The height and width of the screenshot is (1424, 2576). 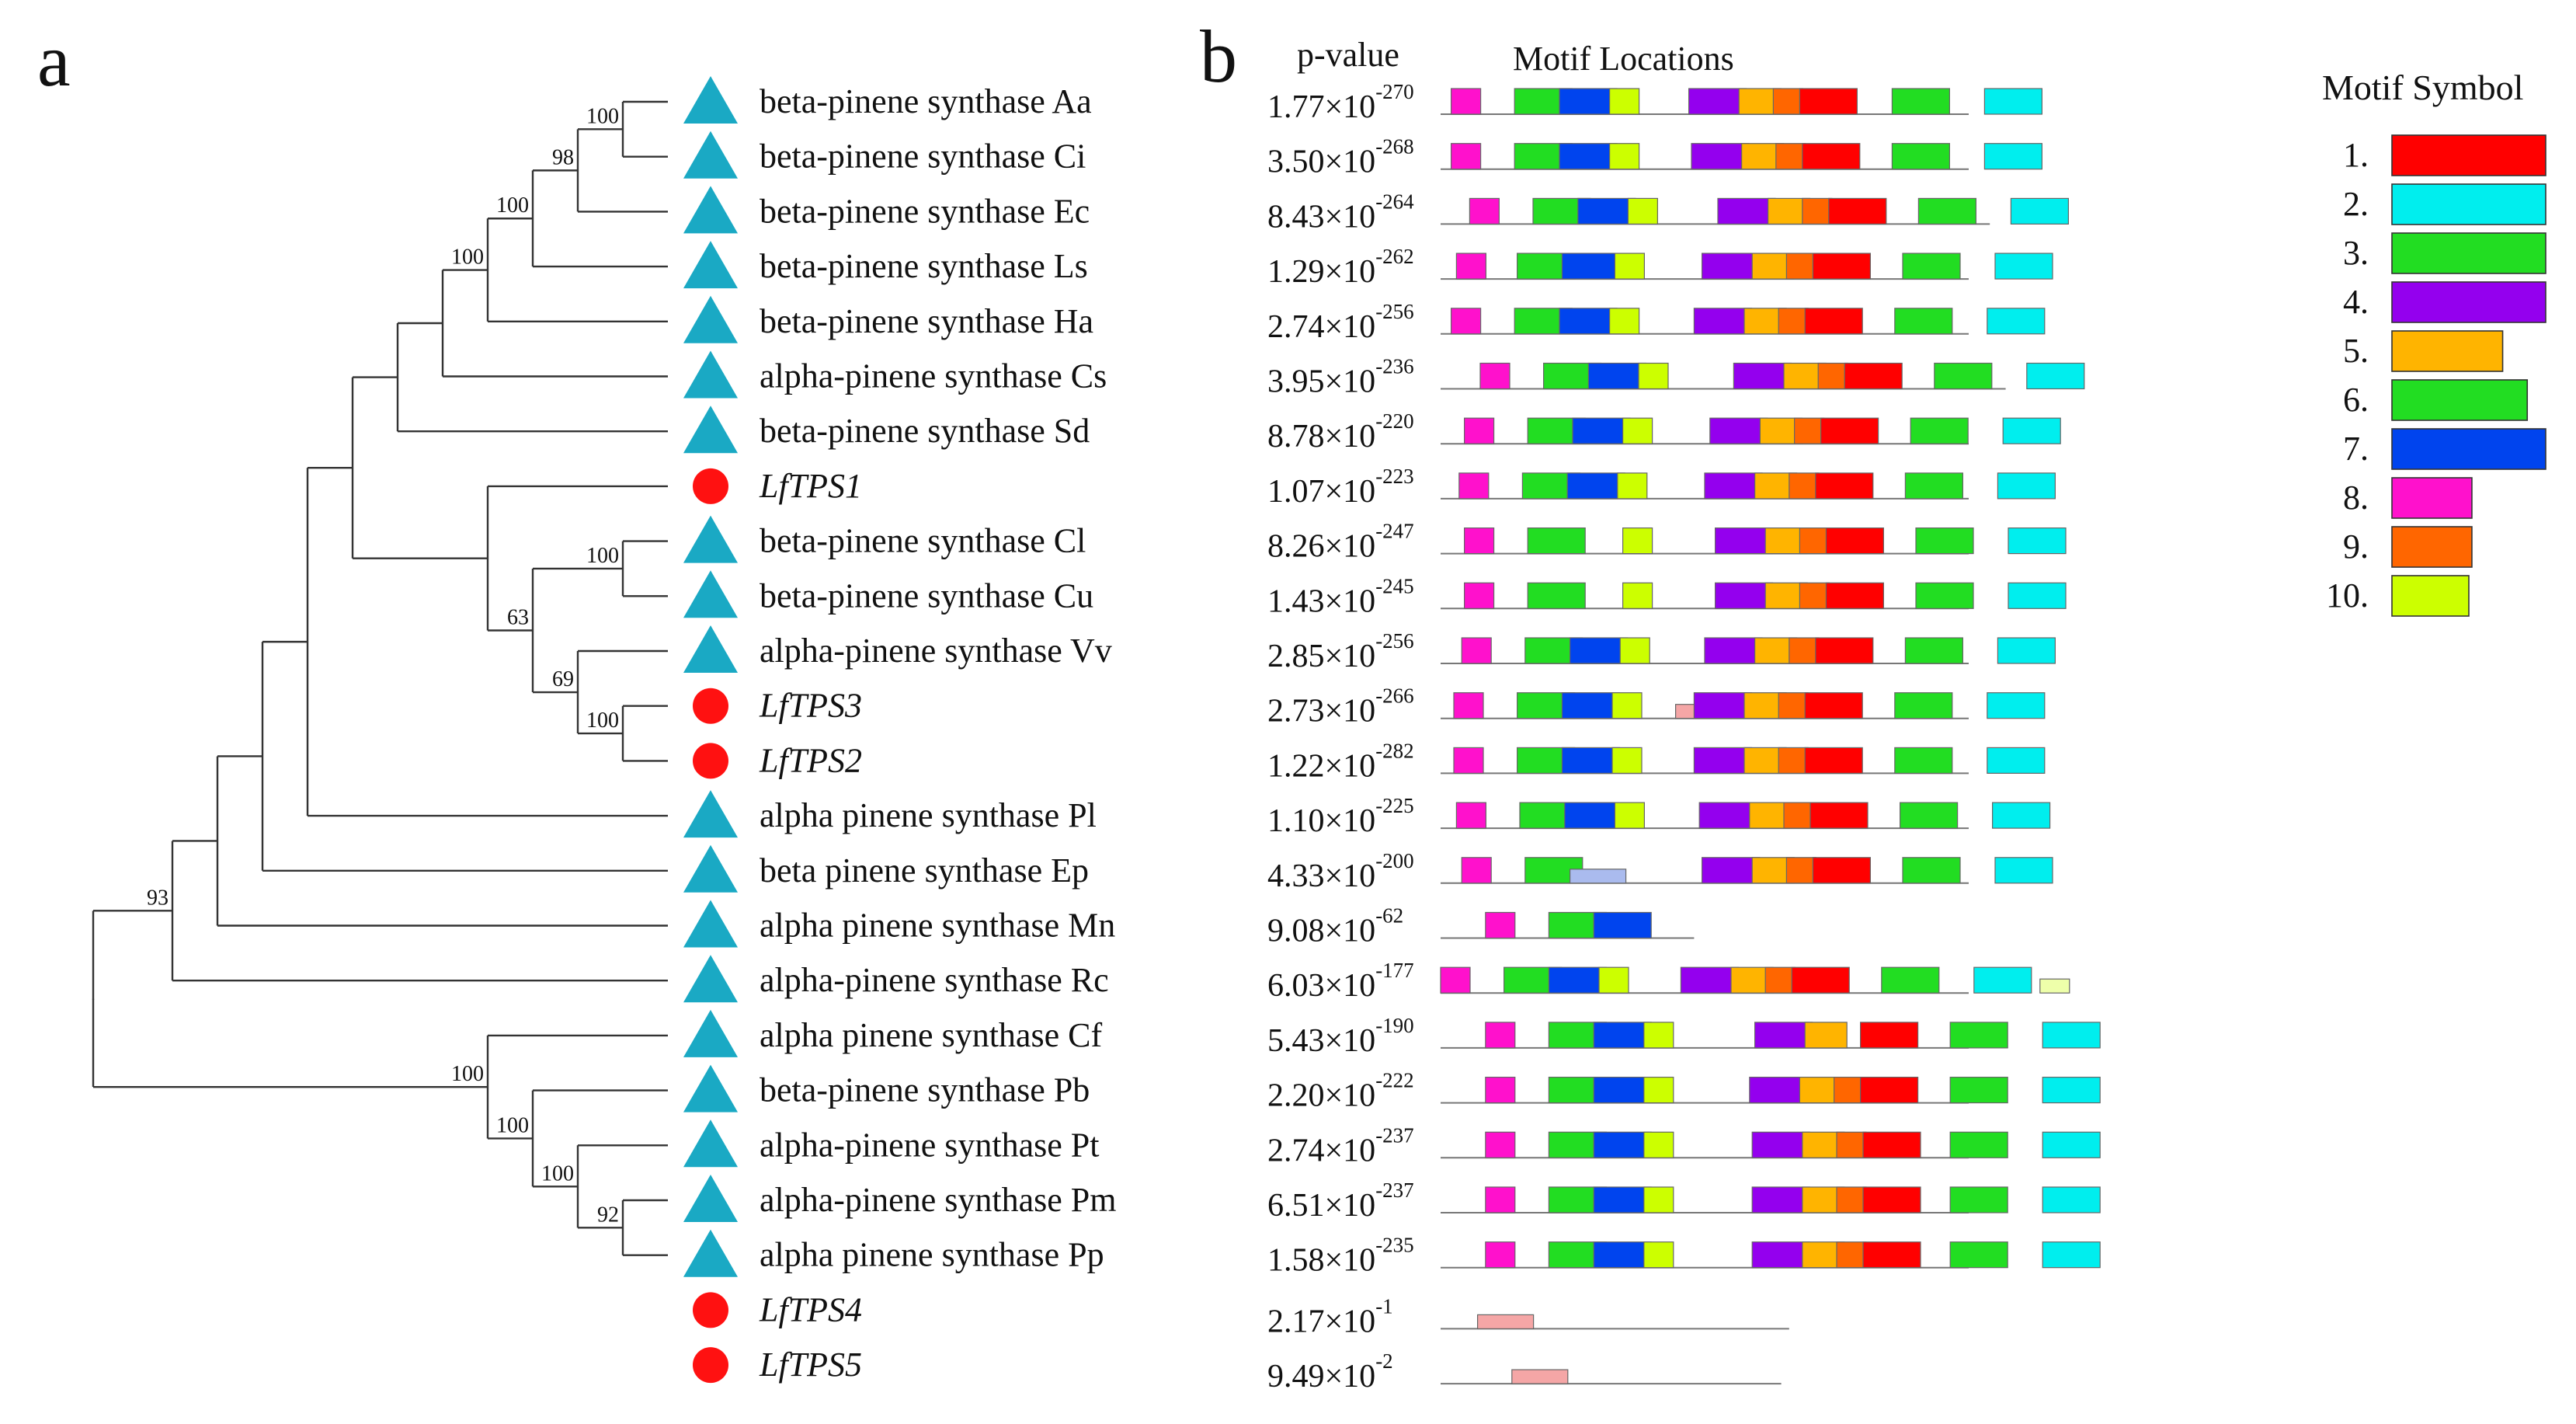 What do you see at coordinates (1340, 1202) in the screenshot?
I see `p-value-label: 6.51×10-237` at bounding box center [1340, 1202].